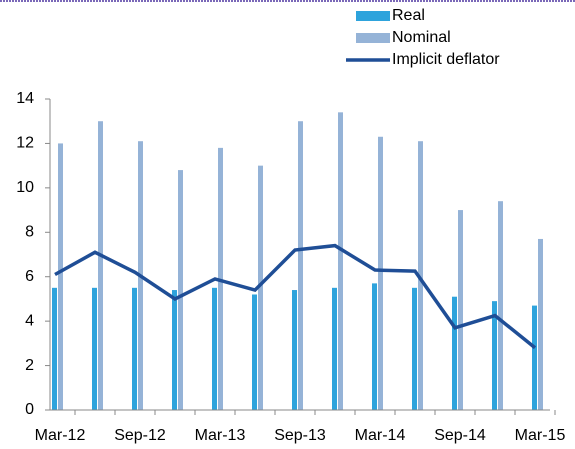  Describe the element at coordinates (25, 187) in the screenshot. I see `y-tick-label: 10` at that location.